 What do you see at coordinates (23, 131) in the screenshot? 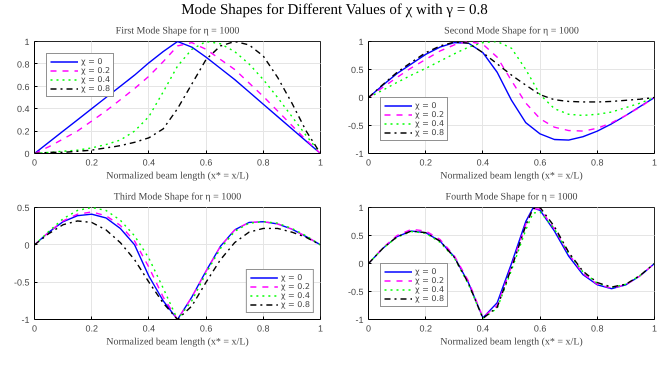
I see `y-tick-label: 0.2` at bounding box center [23, 131].